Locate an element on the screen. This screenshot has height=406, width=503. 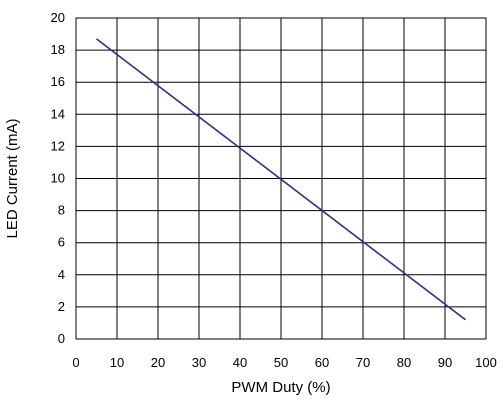
y-tick-label: 8 is located at coordinates (61, 210).